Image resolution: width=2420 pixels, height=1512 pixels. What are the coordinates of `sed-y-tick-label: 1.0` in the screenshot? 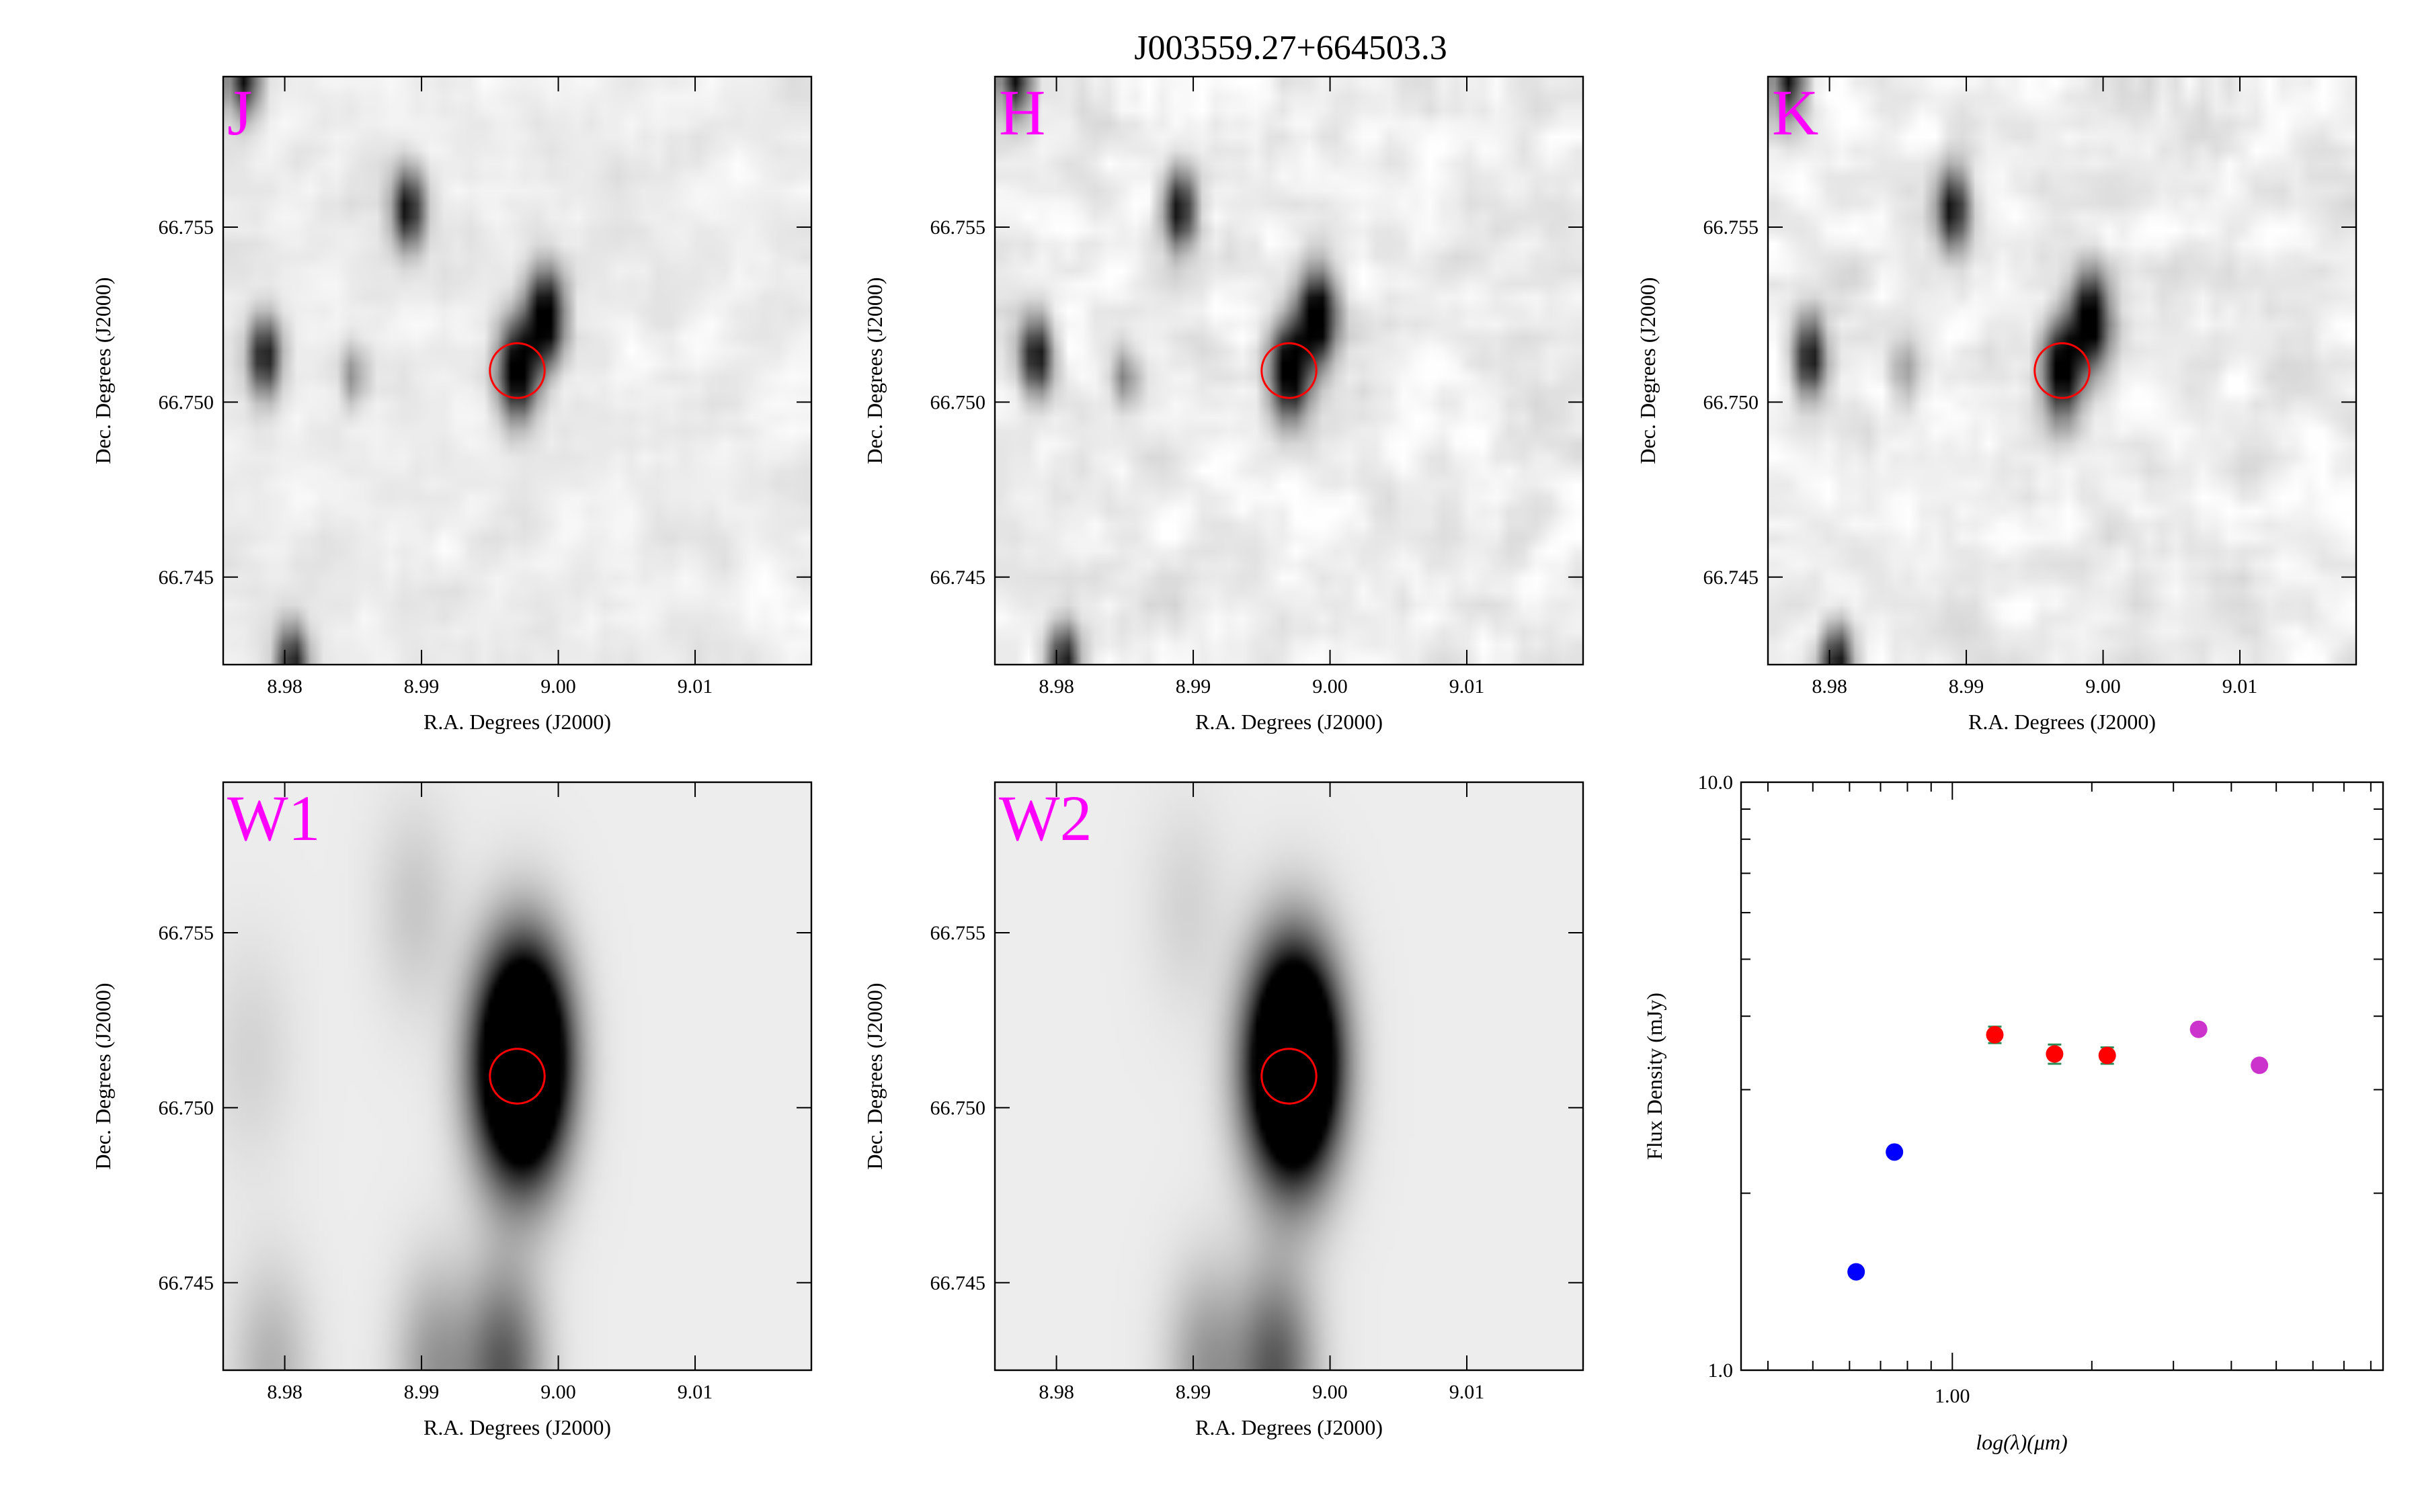 It's located at (1721, 1371).